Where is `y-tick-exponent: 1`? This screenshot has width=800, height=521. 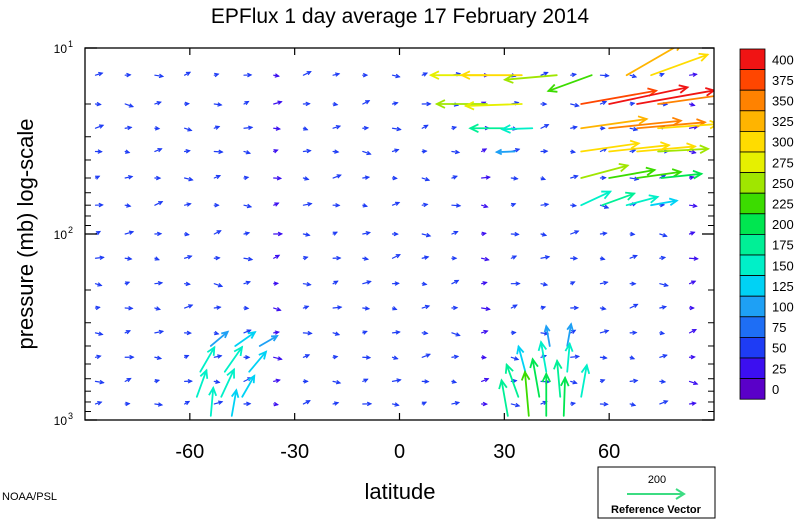 y-tick-exponent: 1 is located at coordinates (70, 44).